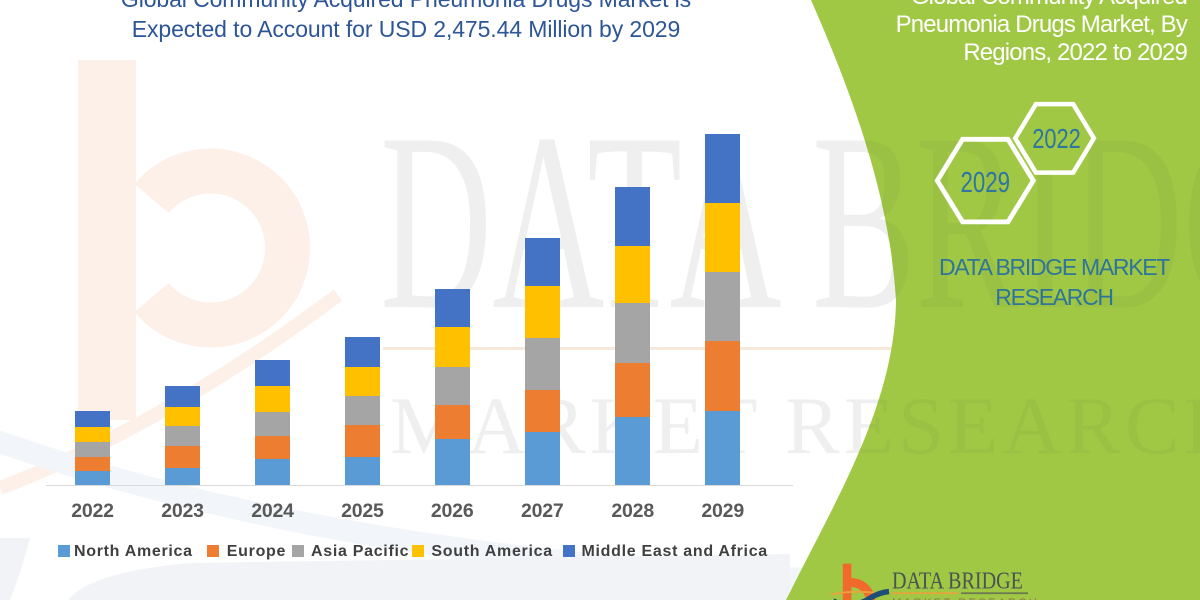  What do you see at coordinates (957, 582) in the screenshot?
I see `svg-text: DATA BRIDGE` at bounding box center [957, 582].